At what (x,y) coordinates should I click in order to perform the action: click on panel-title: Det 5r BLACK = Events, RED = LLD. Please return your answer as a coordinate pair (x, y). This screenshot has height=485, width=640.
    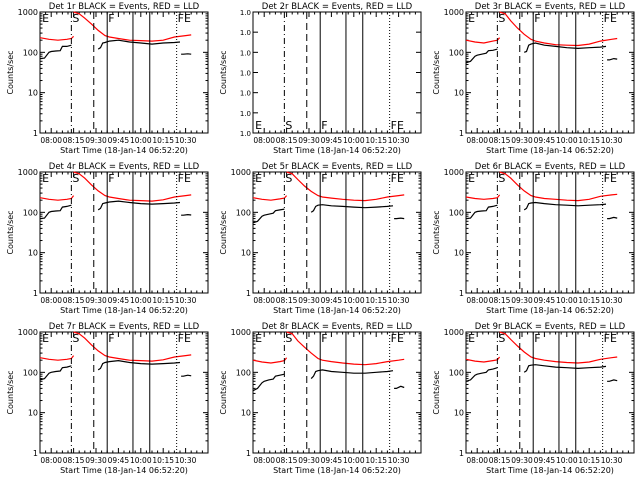
    Looking at the image, I should click on (337, 167).